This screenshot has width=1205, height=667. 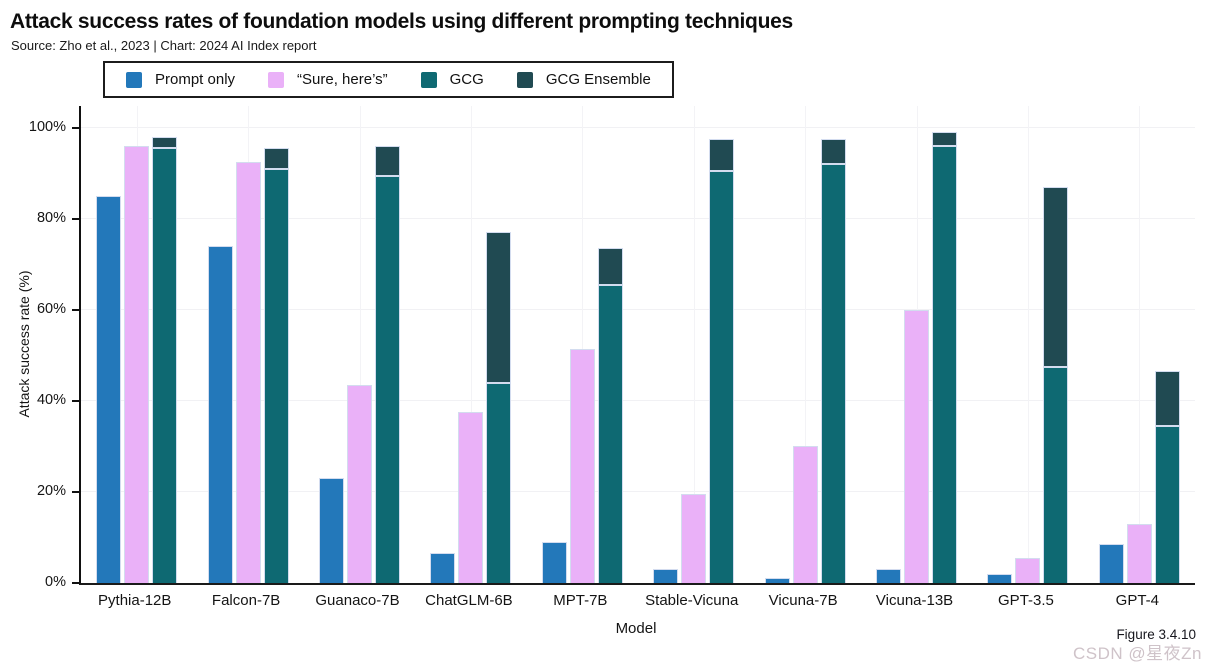 I want to click on legend-item-gcg-ensemble: GCG Ensemble, so click(x=583, y=79).